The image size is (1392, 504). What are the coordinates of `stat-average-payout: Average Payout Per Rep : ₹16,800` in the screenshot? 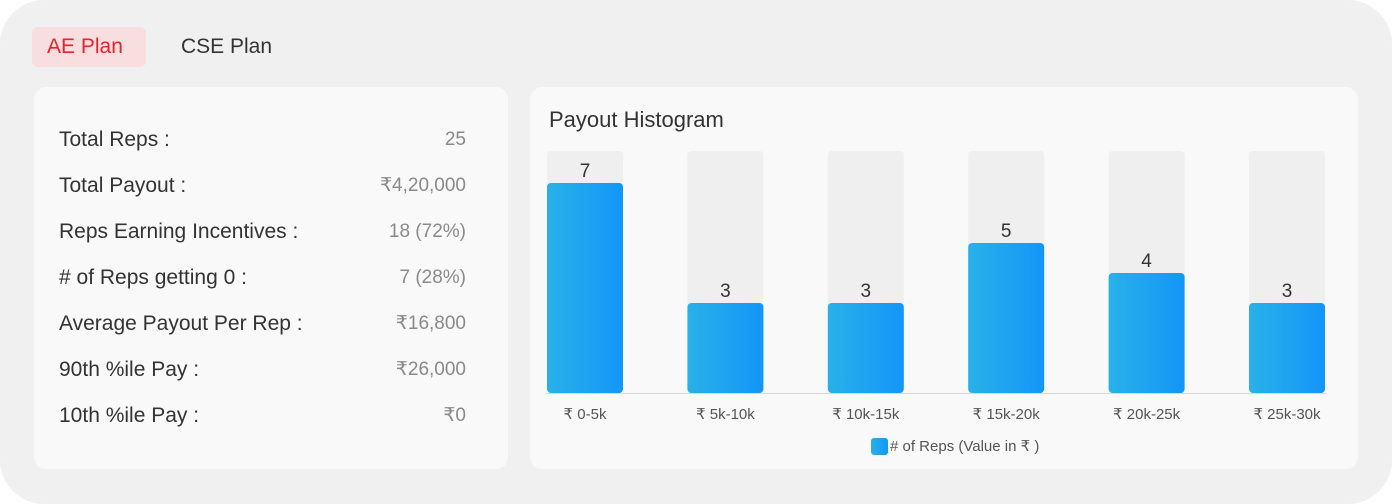 It's located at (262, 324).